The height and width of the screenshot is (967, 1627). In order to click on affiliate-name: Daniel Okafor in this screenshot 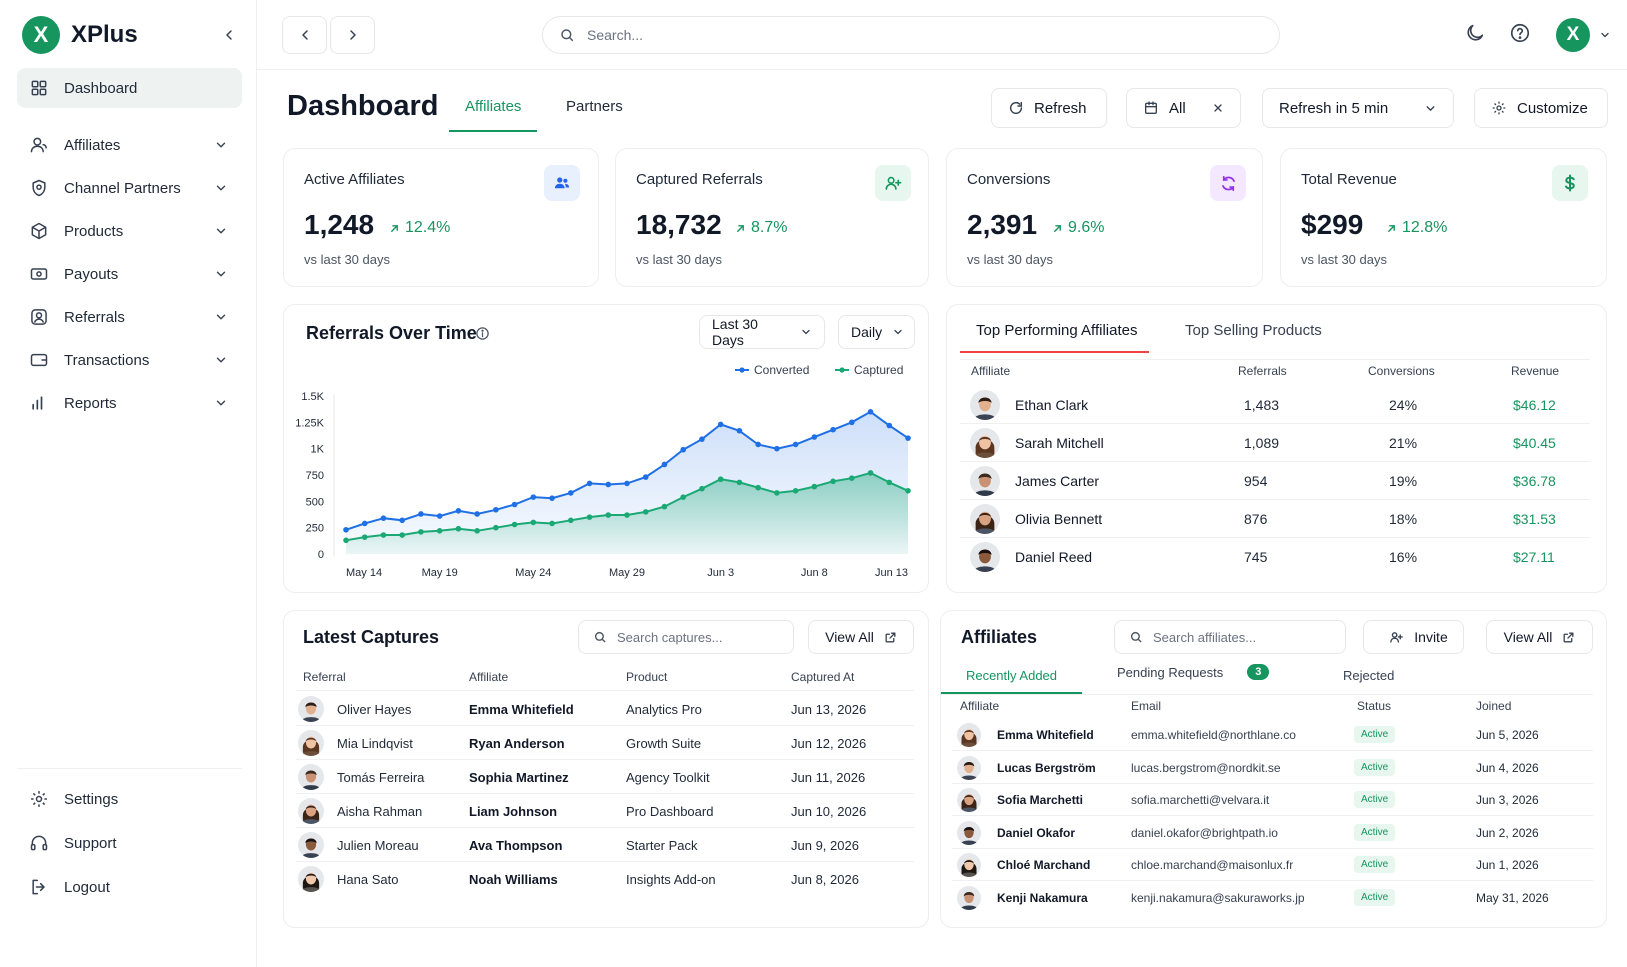, I will do `click(1036, 832)`.